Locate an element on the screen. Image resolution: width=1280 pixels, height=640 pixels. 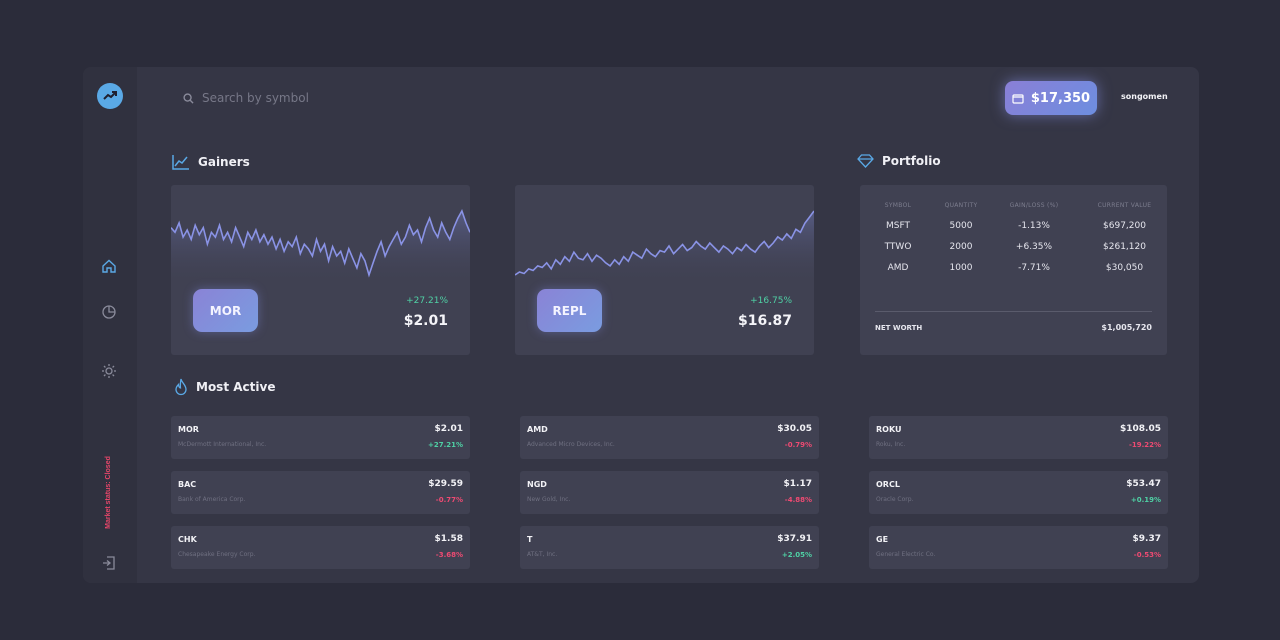
list-item: CHK Chesapeake Energy Corp. $1.58 -3.68% is located at coordinates (320, 547).